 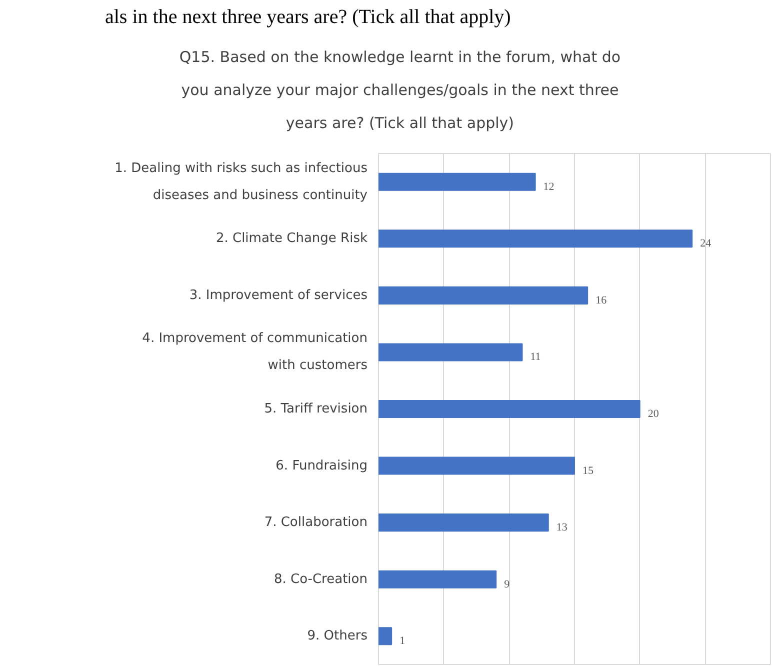 I want to click on data-label: 24, so click(x=706, y=244).